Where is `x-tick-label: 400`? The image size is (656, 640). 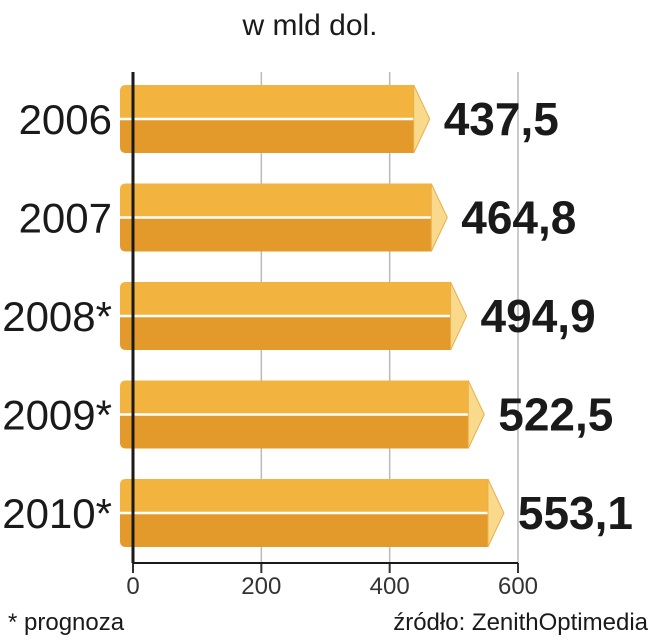 x-tick-label: 400 is located at coordinates (390, 586).